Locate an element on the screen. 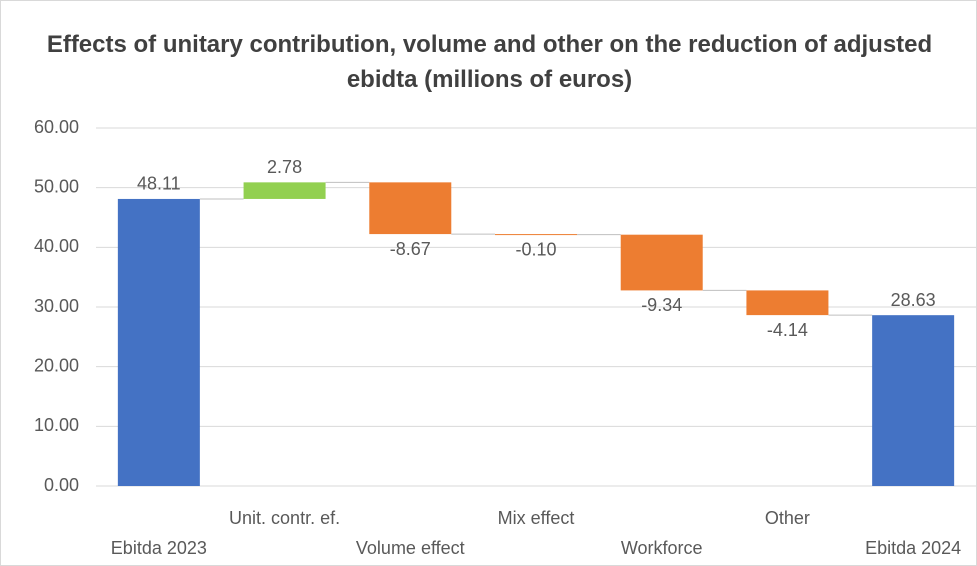 The image size is (977, 566). value-label: -9.34 is located at coordinates (661, 305).